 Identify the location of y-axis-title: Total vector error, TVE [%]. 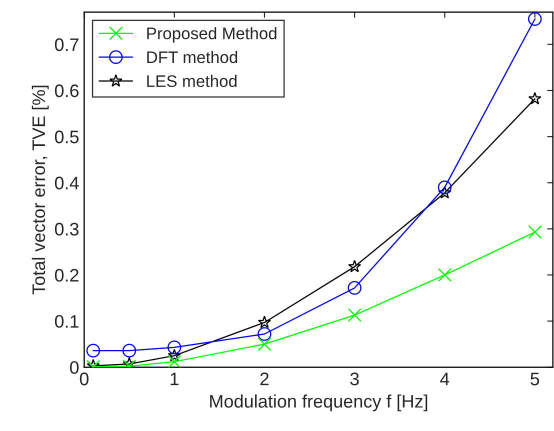
(40, 190).